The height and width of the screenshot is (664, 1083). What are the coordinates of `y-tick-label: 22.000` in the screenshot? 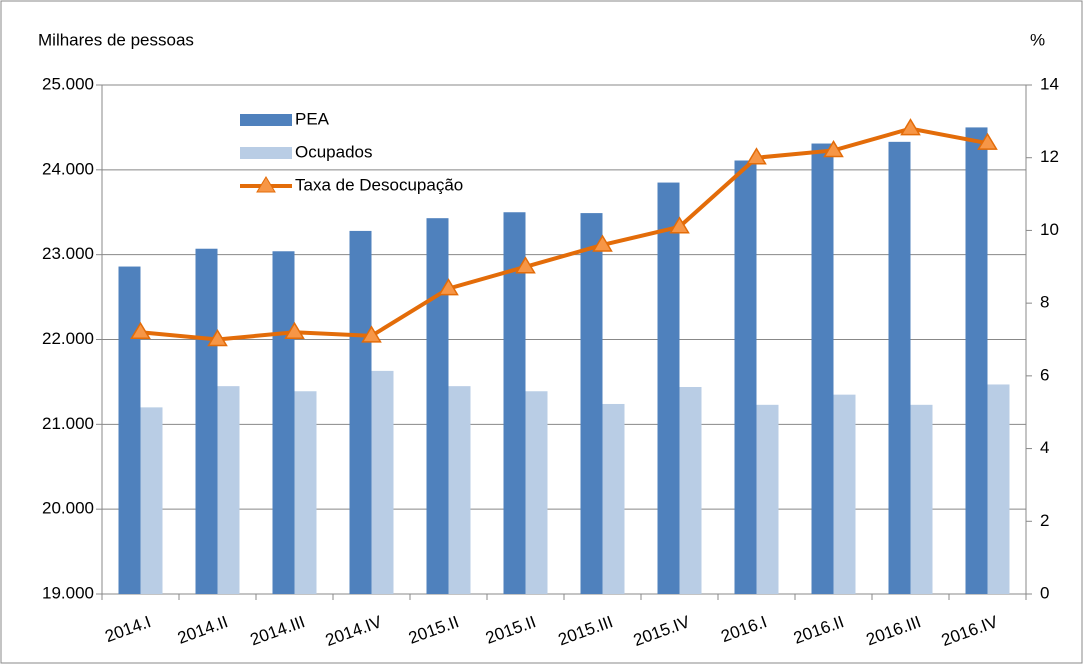 It's located at (68, 338).